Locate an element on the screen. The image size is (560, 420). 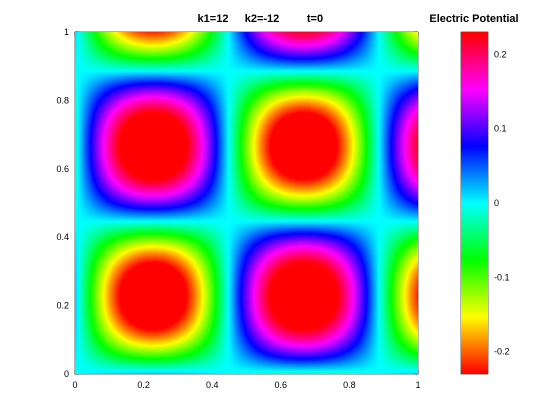
y-tick-label: 0 is located at coordinates (66, 374).